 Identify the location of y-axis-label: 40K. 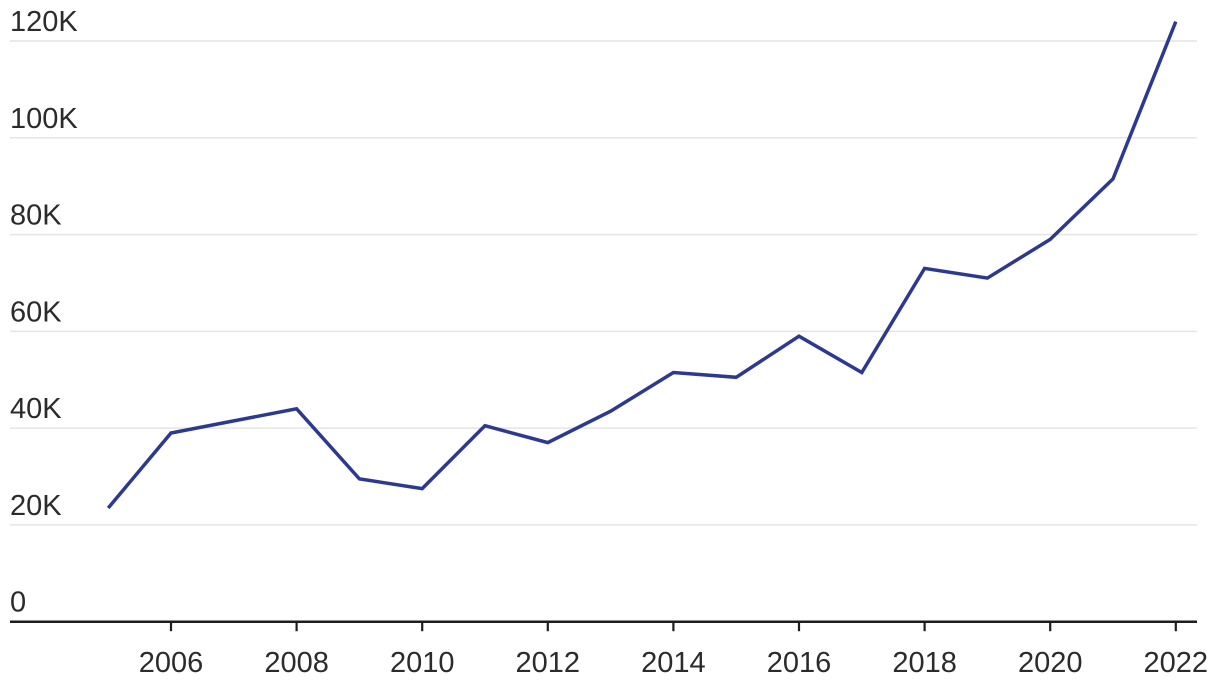
(36, 409).